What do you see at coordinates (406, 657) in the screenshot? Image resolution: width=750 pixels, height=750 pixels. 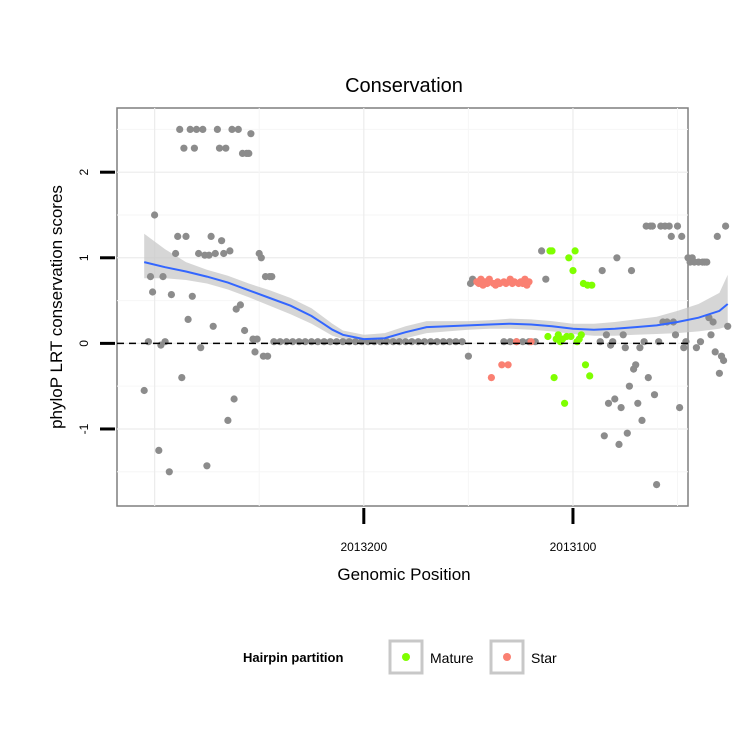 I see `legend-dot-mature` at bounding box center [406, 657].